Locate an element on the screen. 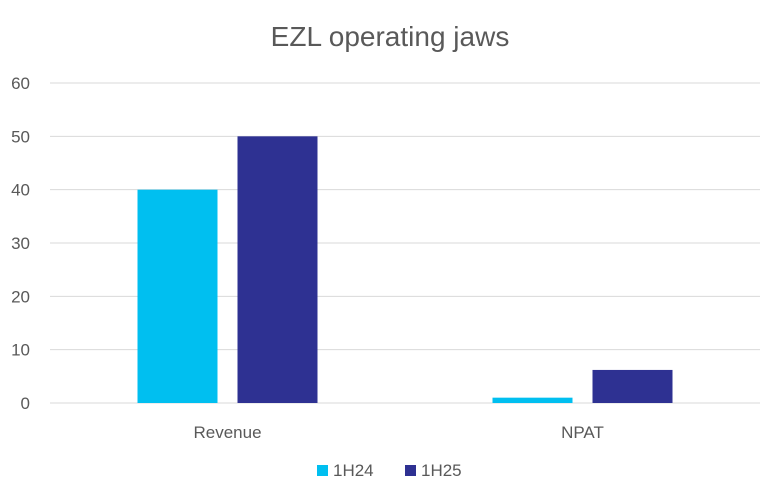 The image size is (779, 503). x-category-label-npat: NPAT is located at coordinates (582, 432).